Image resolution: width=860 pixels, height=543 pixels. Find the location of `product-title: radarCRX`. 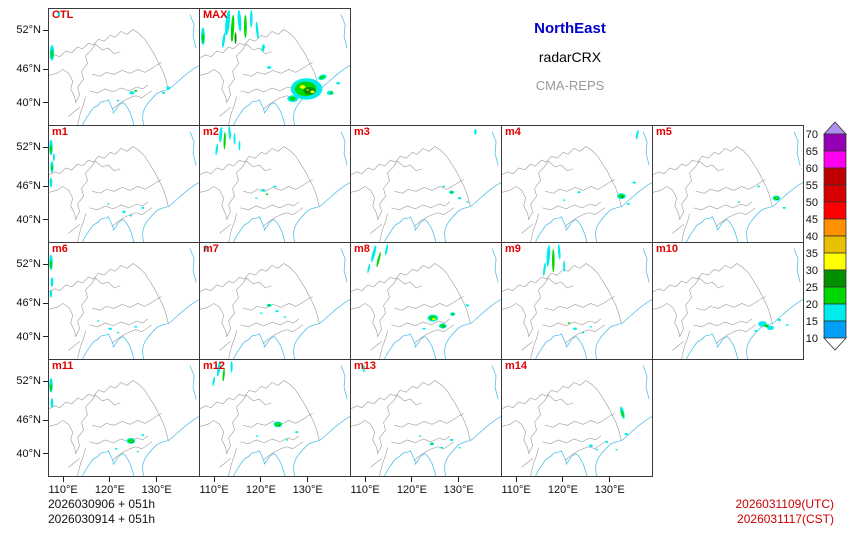

product-title: radarCRX is located at coordinates (570, 57).